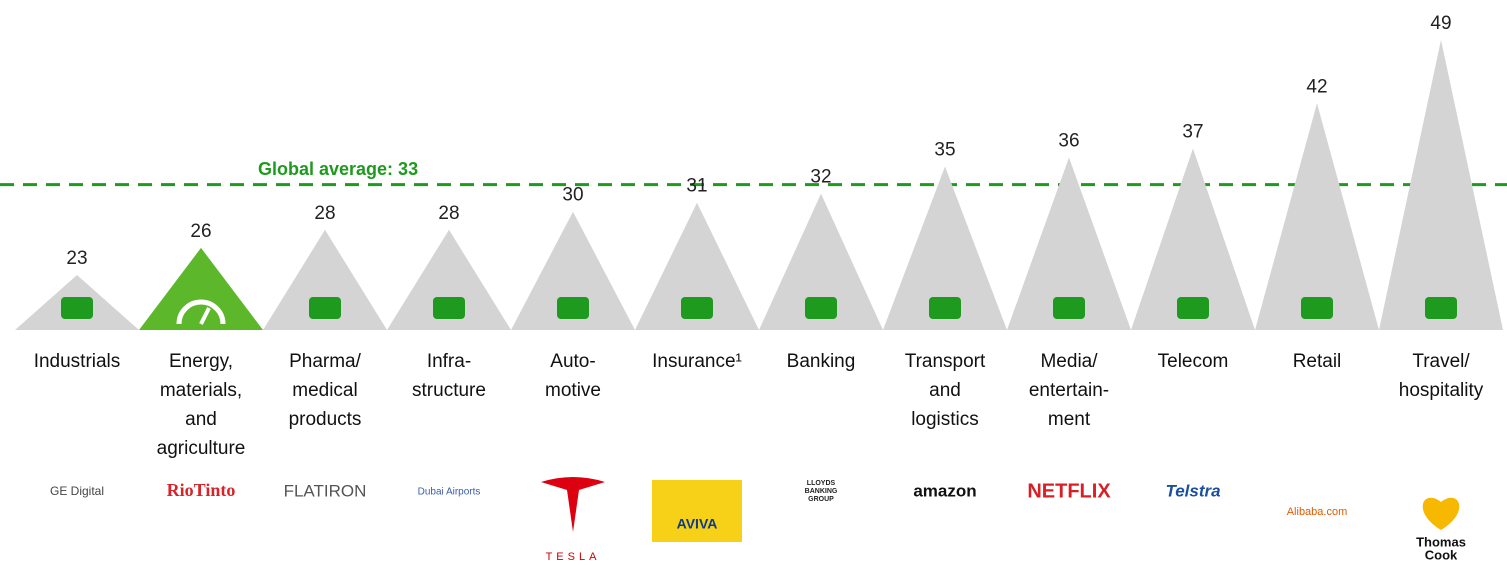  Describe the element at coordinates (697, 524) in the screenshot. I see `logo-text: AVIVA` at that location.